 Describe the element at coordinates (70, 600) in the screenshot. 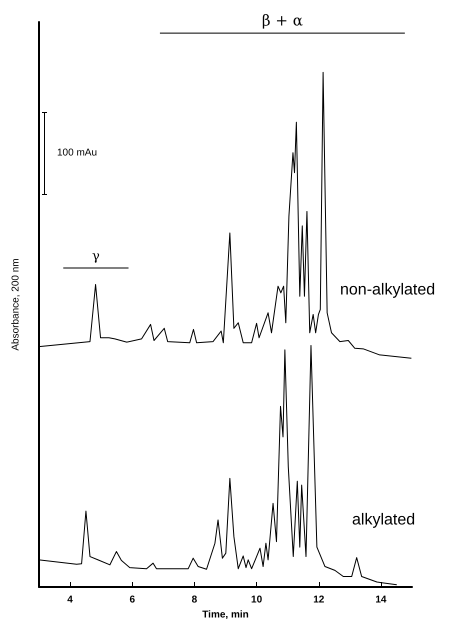

I see `x-tick-label: 4` at that location.